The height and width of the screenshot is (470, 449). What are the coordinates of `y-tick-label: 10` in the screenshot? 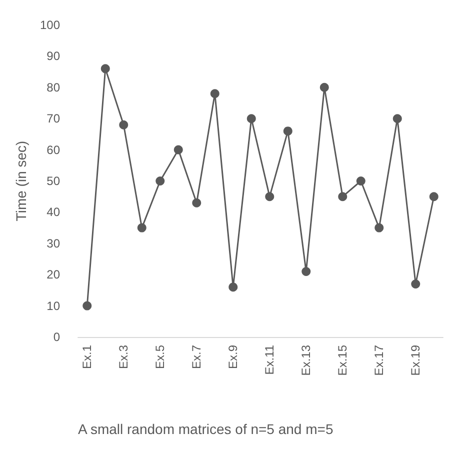 It's located at (53, 305).